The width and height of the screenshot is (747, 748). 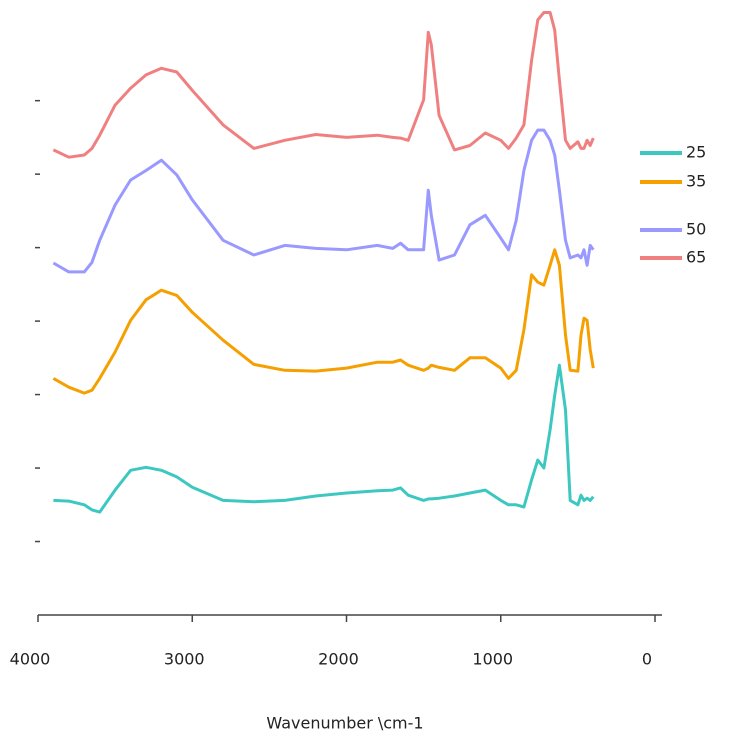 What do you see at coordinates (696, 257) in the screenshot?
I see `legend-label: 65` at bounding box center [696, 257].